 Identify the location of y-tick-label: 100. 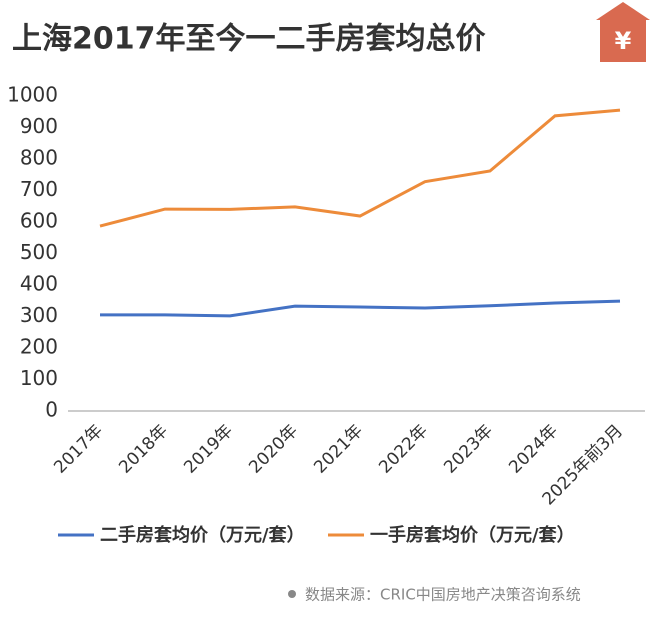
(39, 378).